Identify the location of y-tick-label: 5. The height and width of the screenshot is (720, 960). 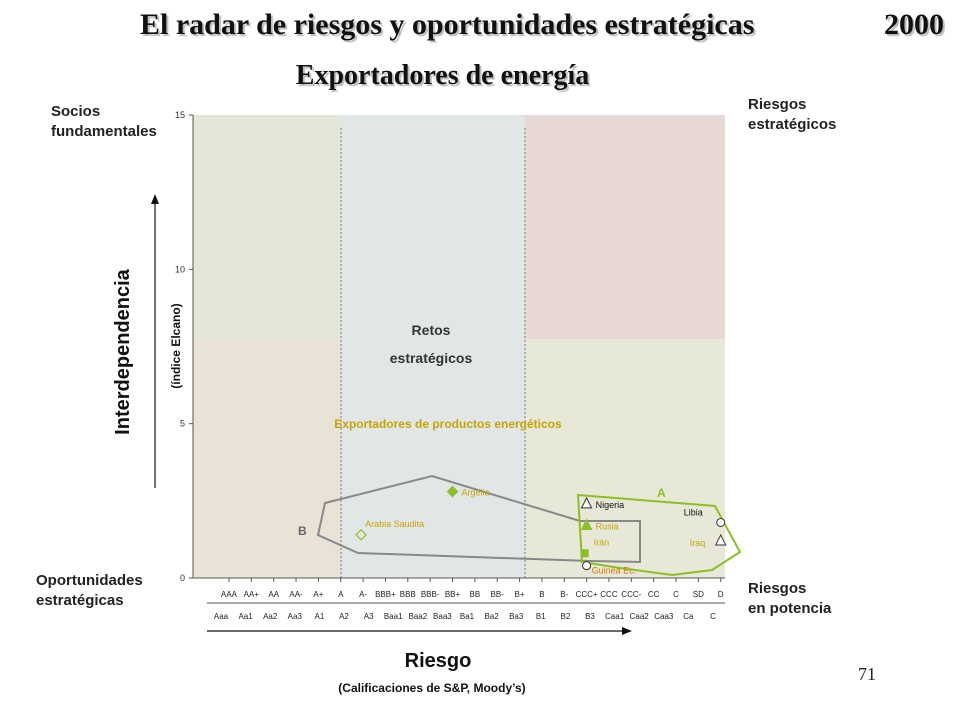
(182, 424).